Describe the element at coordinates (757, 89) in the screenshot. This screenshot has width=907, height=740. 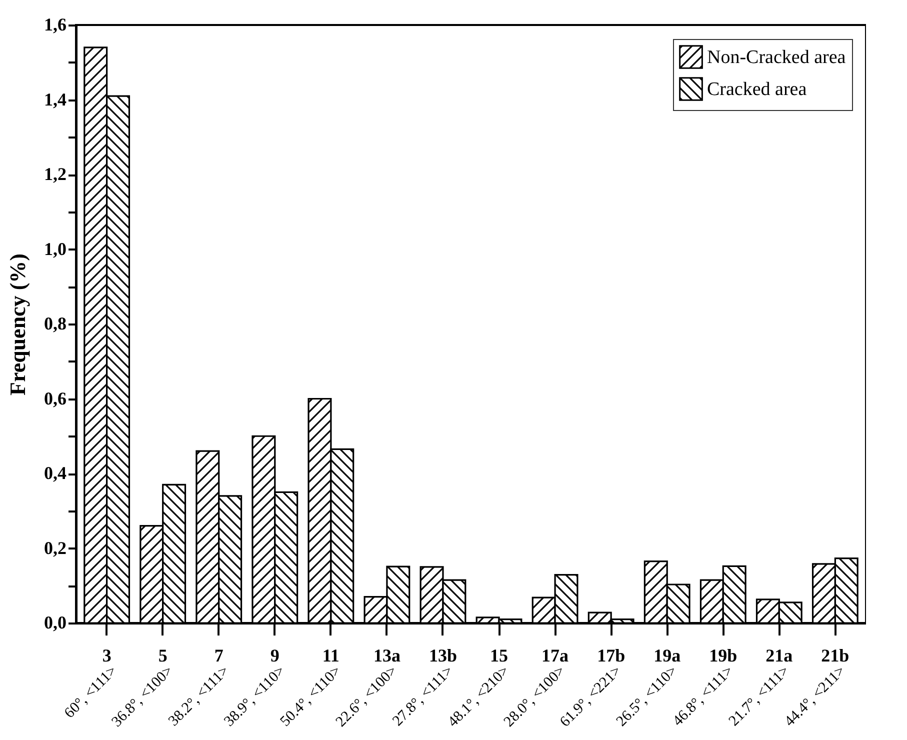
I see `legend-label: Cracked area` at that location.